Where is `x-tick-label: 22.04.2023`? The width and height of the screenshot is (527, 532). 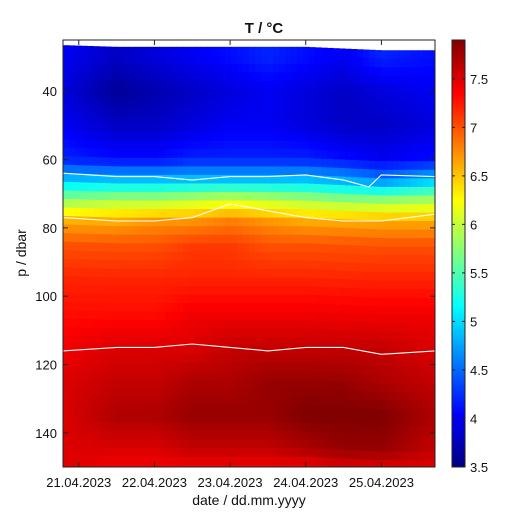 x-tick-label: 22.04.2023 is located at coordinates (154, 482).